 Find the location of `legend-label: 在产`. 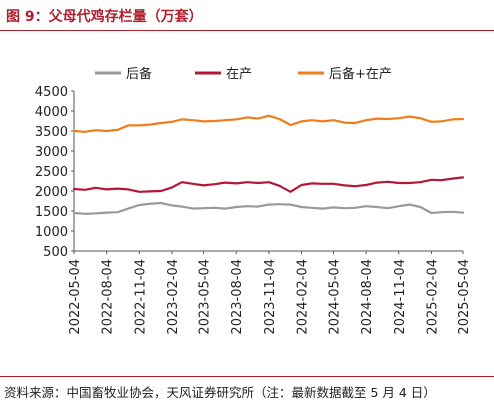

legend-label: 在产 is located at coordinates (239, 74).